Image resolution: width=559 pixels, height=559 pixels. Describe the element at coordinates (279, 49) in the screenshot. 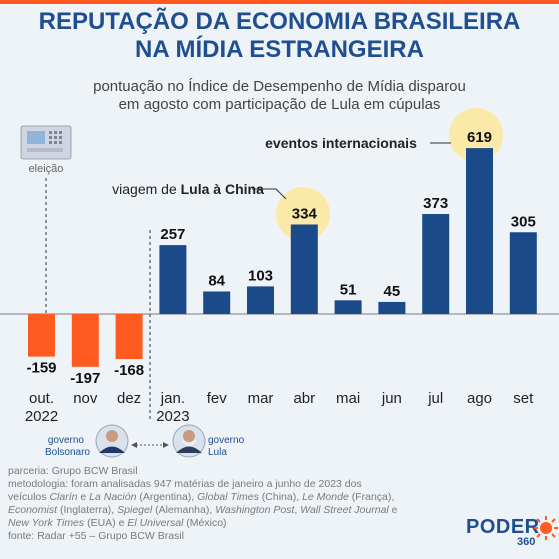

I see `title-line-2: NA MÍDIA ESTRANGEIRA` at that location.